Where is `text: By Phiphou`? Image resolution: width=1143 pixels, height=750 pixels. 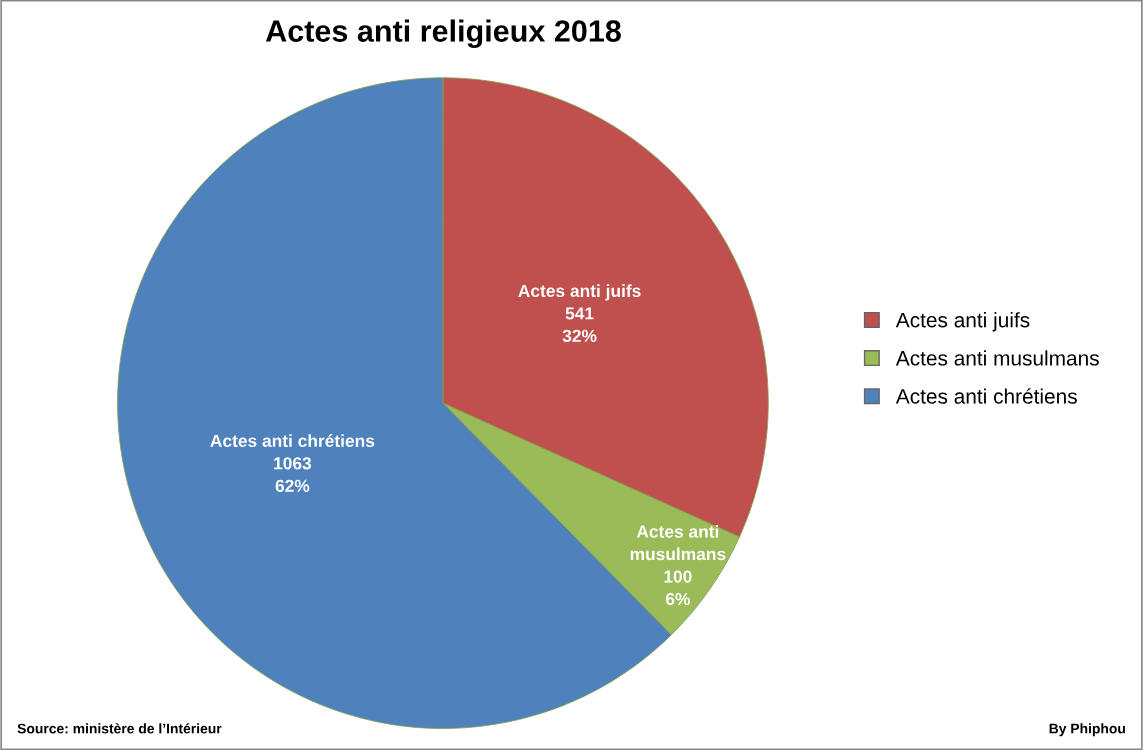 text: By Phiphou is located at coordinates (1087, 730).